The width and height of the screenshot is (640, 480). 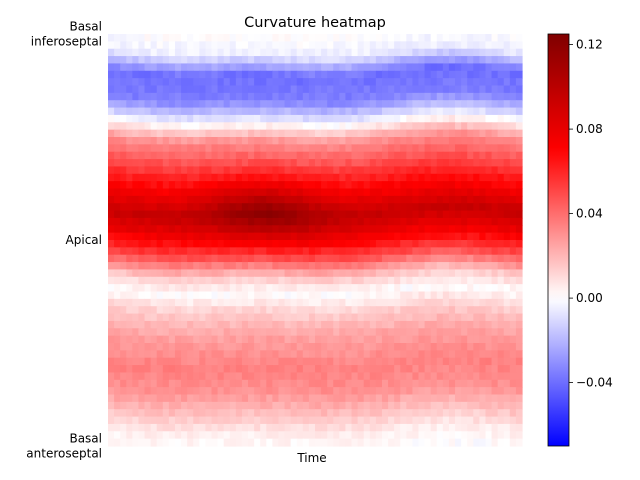 What do you see at coordinates (591, 214) in the screenshot?
I see `colorbar-ticks: −0.040.000.040.080.12` at bounding box center [591, 214].